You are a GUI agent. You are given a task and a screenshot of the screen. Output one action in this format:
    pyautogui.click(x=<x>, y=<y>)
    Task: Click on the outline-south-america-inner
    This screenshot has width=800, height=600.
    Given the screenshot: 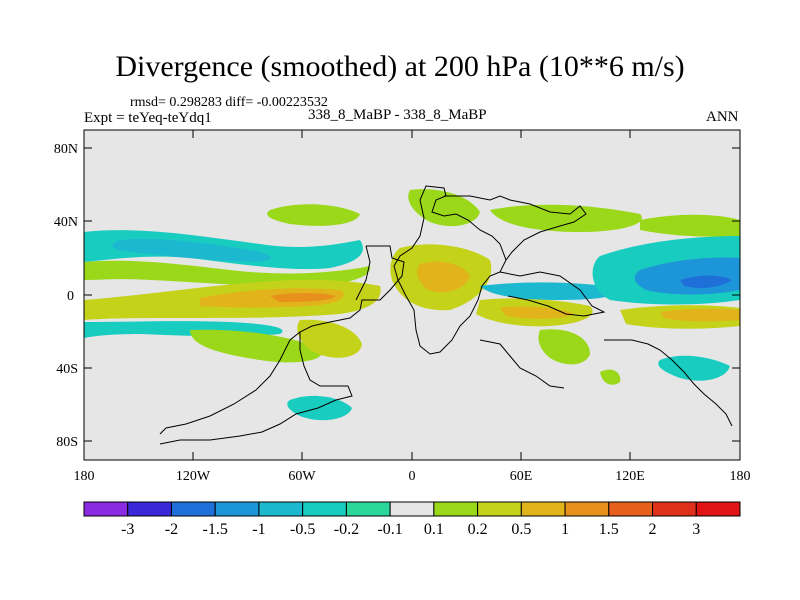 What is the action you would take?
    pyautogui.click(x=230, y=383)
    